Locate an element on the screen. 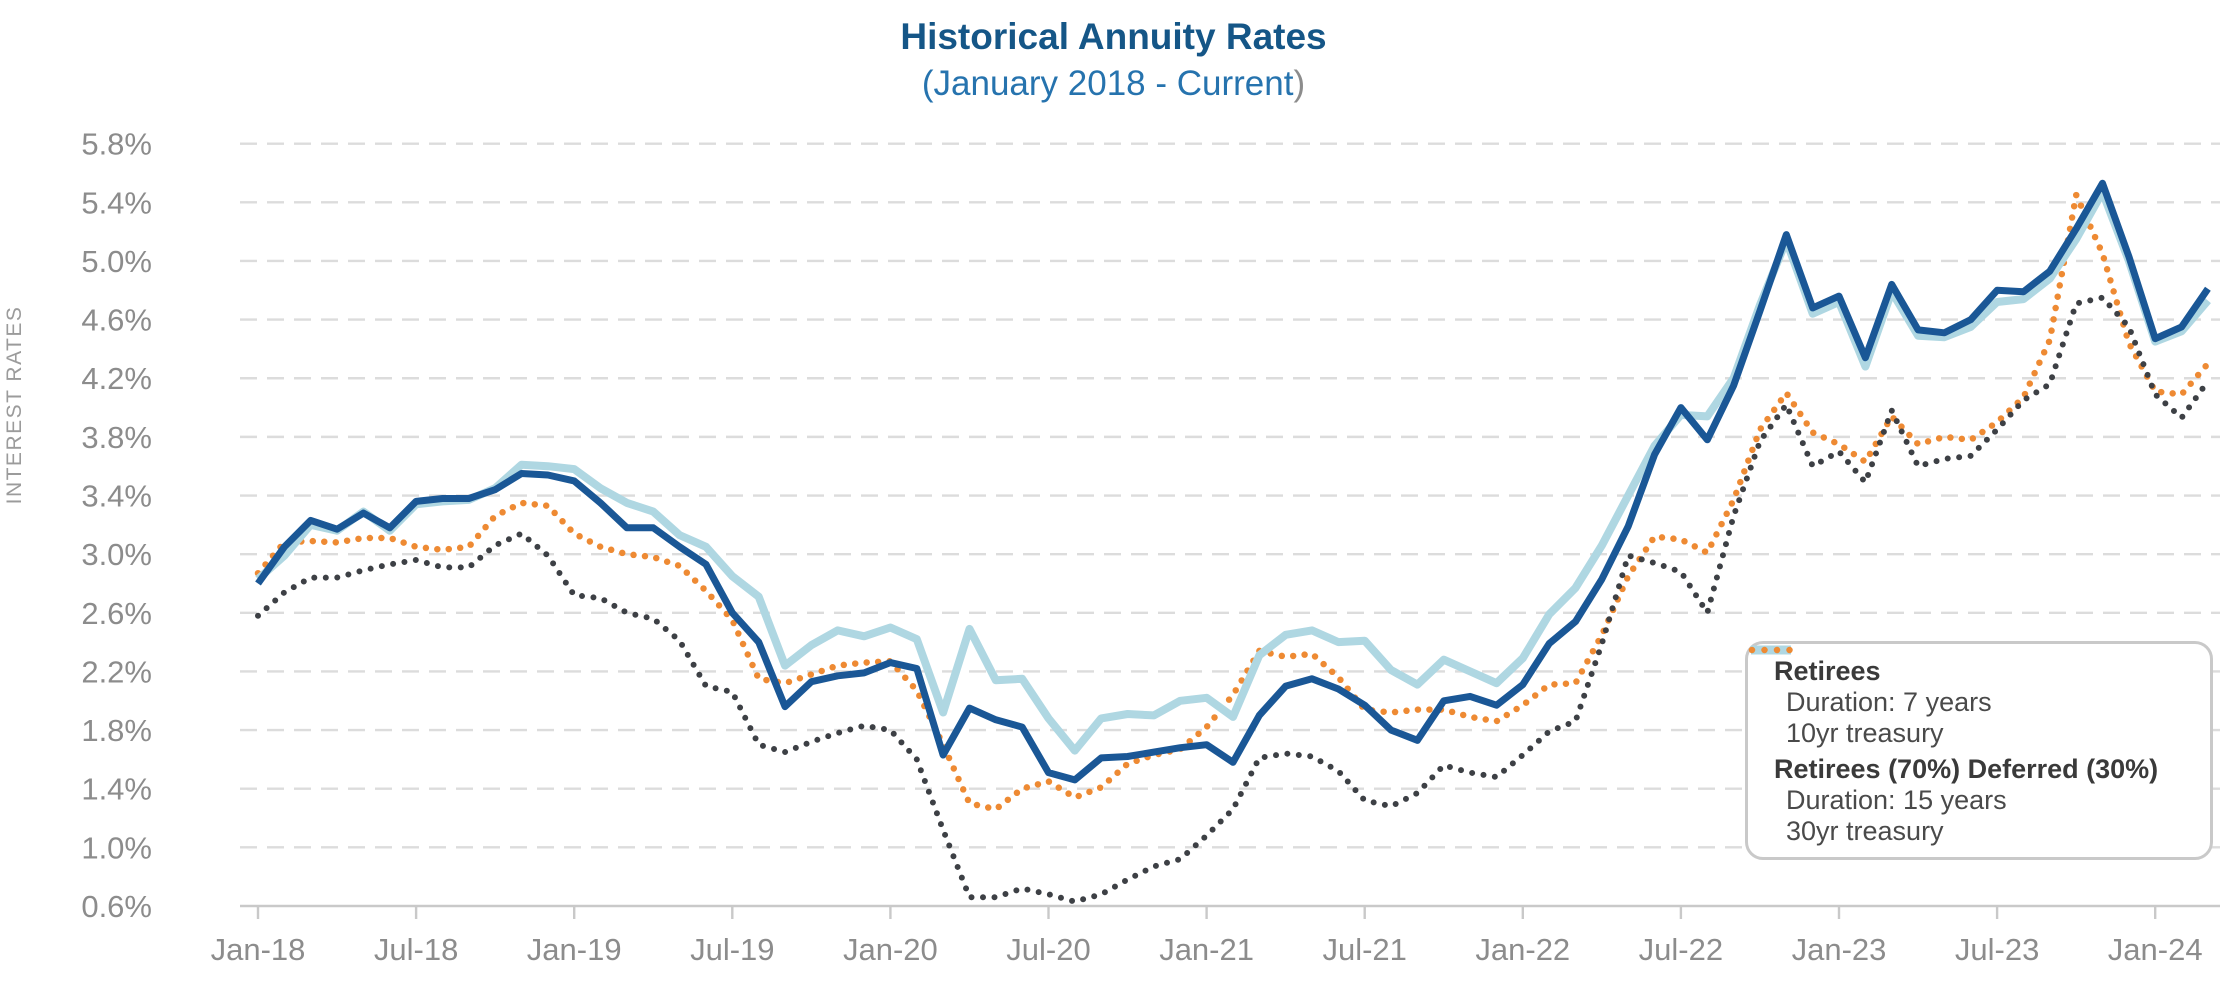 This screenshot has height=1001, width=2227. y-tick-label: 3.0% is located at coordinates (116, 554).